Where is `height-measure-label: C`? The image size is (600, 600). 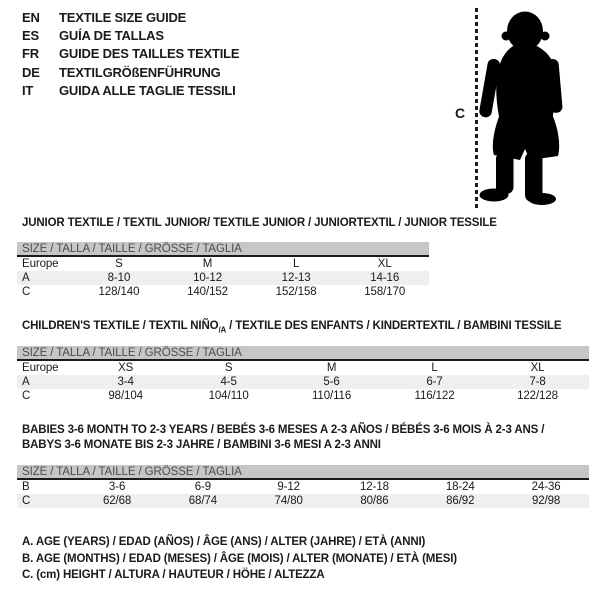 height-measure-label: C is located at coordinates (460, 113).